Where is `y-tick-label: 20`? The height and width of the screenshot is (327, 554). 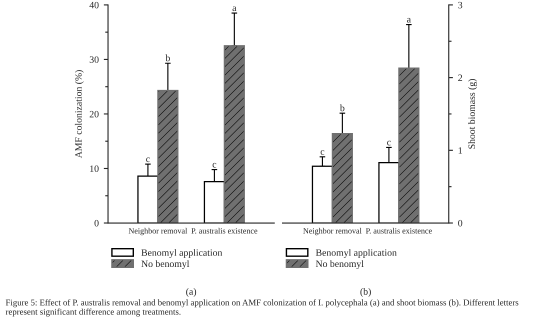 y-tick-label: 20 is located at coordinates (94, 114).